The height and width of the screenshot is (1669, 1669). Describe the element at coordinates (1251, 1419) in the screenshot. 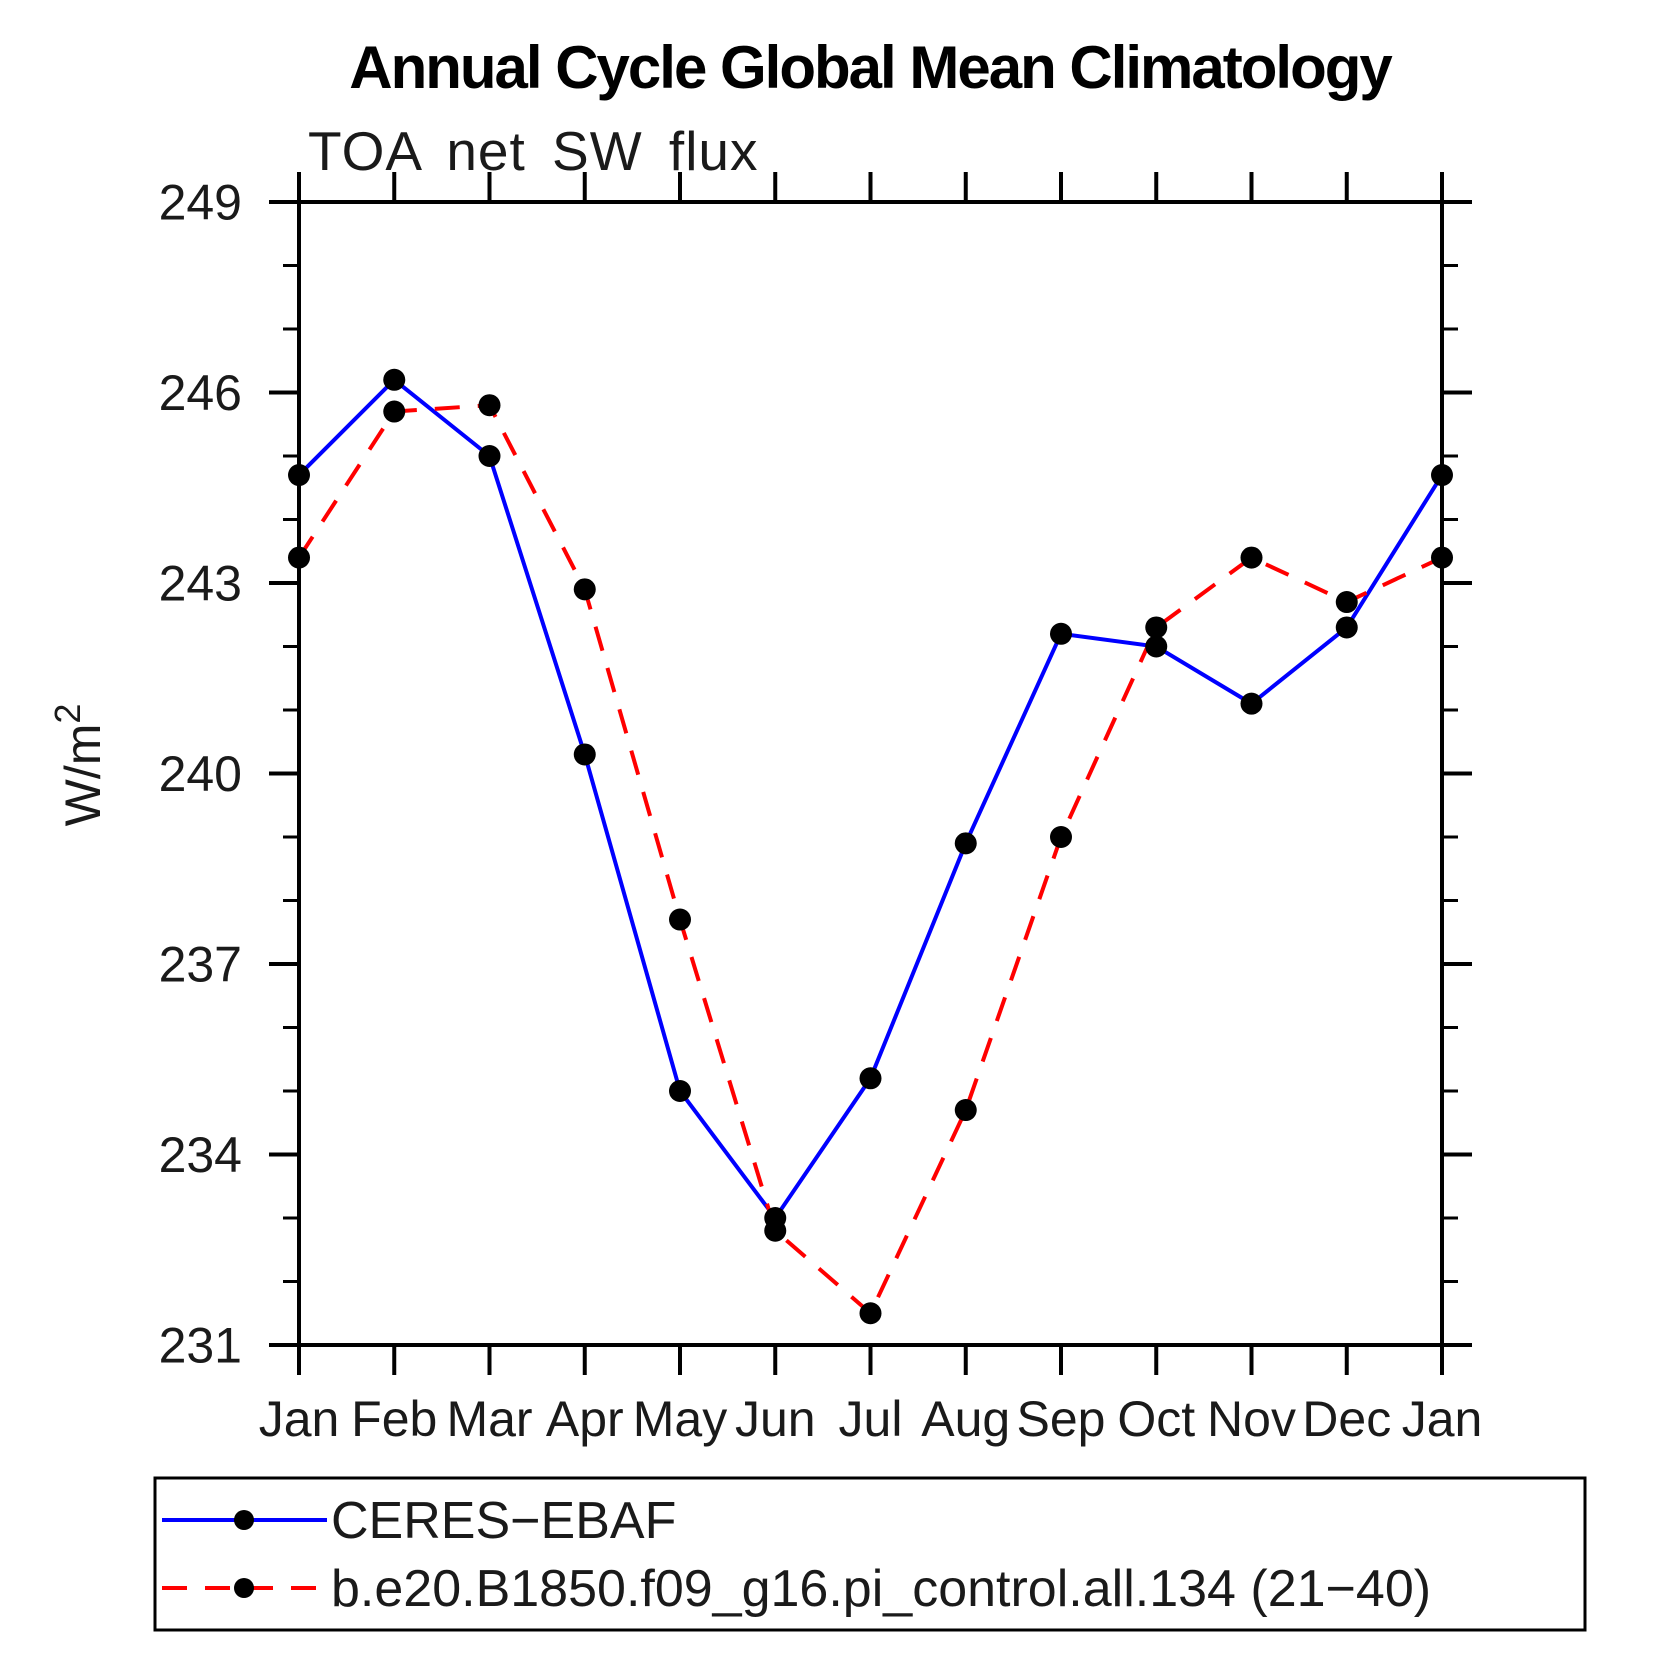

I see `month-label: Nov` at that location.